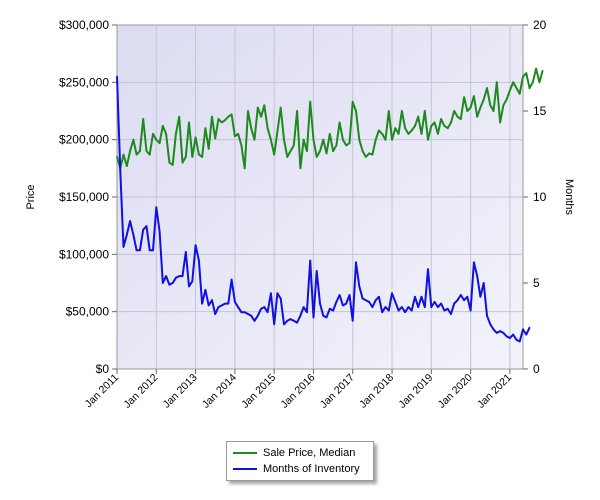 The image size is (600, 500). What do you see at coordinates (330, 118) in the screenshot?
I see `series-sale-price` at bounding box center [330, 118].